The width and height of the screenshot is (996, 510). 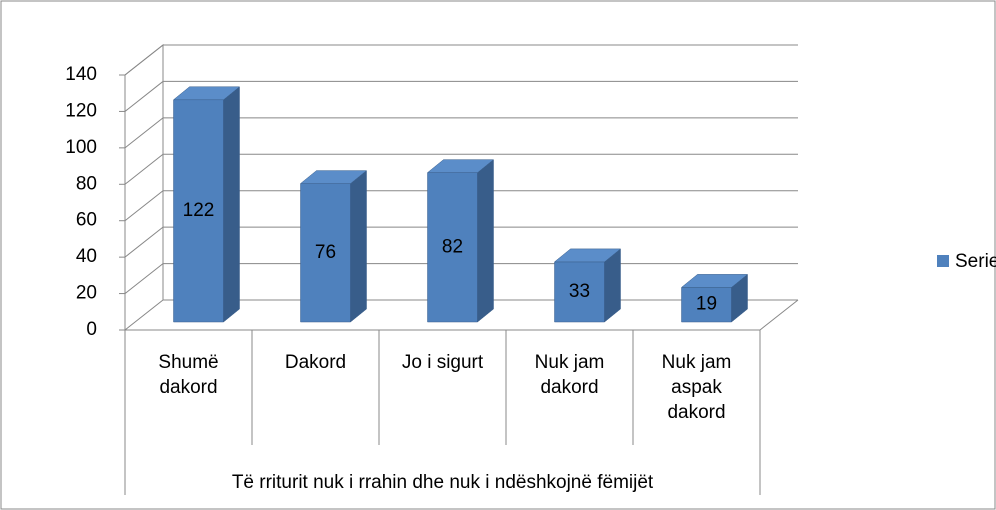 What do you see at coordinates (569, 375) in the screenshot?
I see `x-tick-label: Nuk jam dakord` at bounding box center [569, 375].